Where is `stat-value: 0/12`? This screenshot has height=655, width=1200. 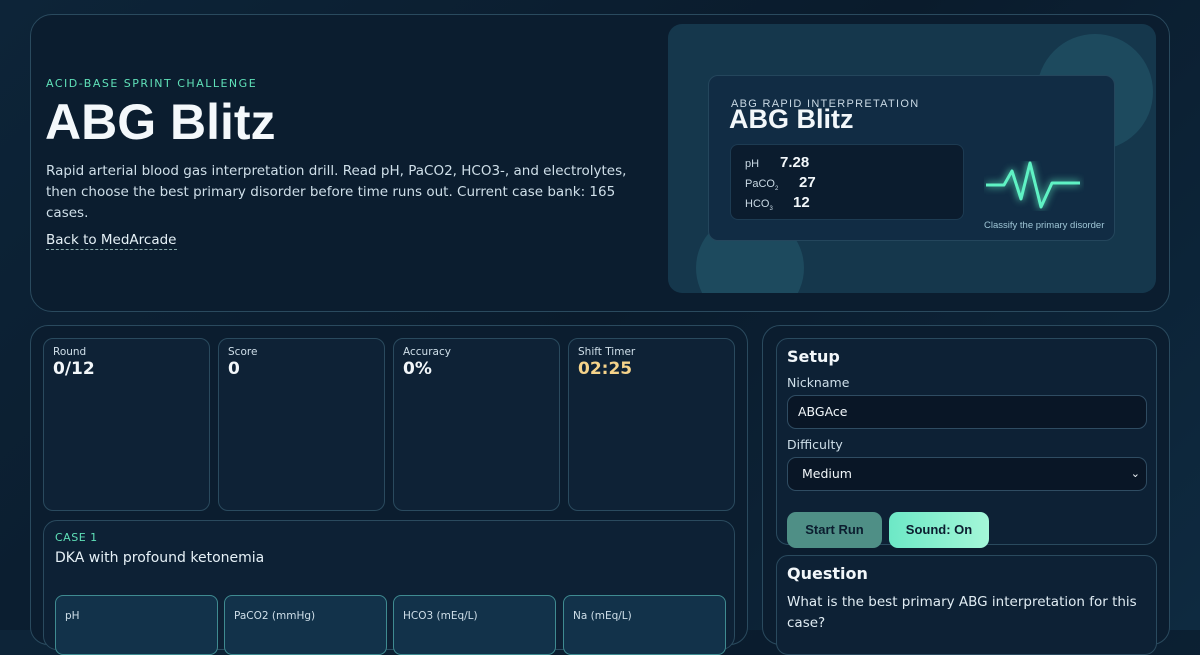
stat-value: 0/12 is located at coordinates (74, 369).